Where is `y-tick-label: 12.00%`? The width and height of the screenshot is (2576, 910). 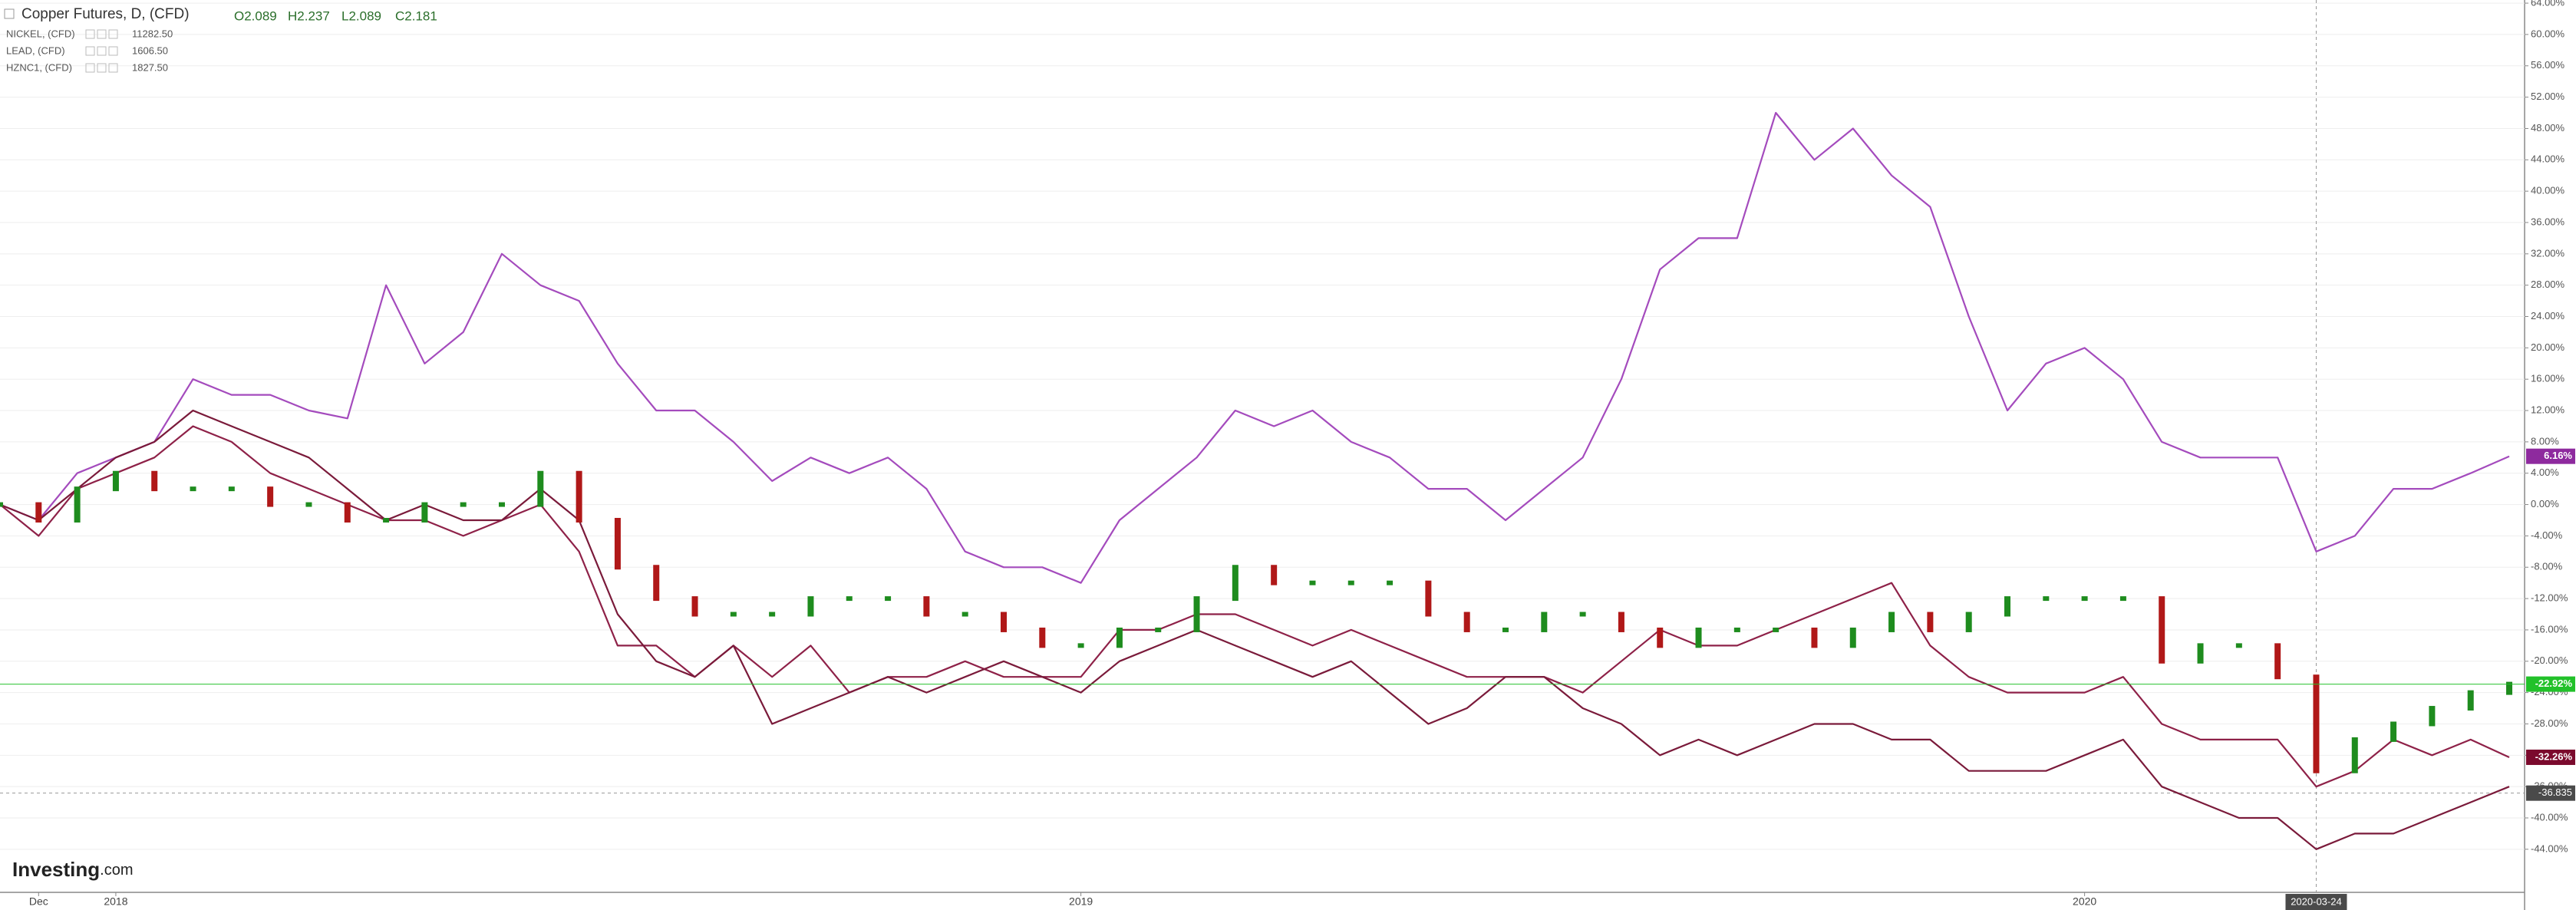 y-tick-label: 12.00% is located at coordinates (2548, 409).